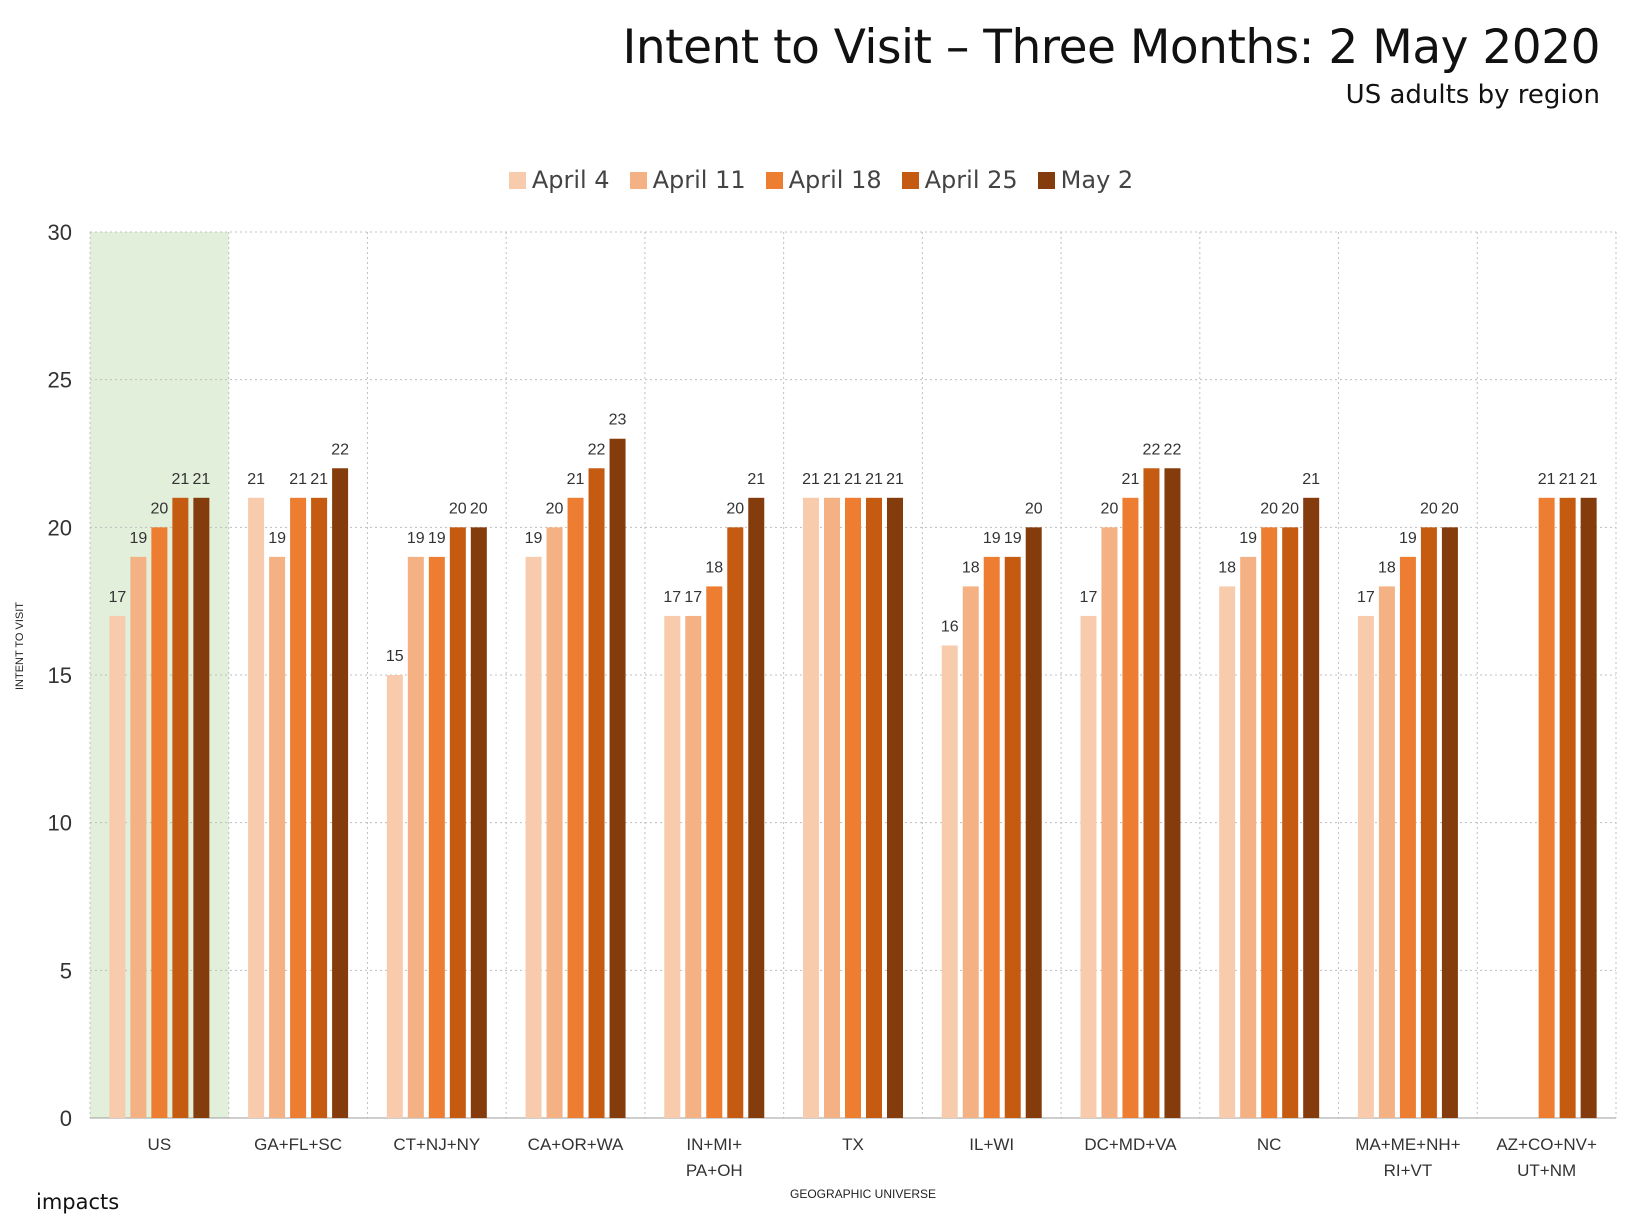 This screenshot has height=1226, width=1642. What do you see at coordinates (699, 180) in the screenshot?
I see `legend-label: April 11` at bounding box center [699, 180].